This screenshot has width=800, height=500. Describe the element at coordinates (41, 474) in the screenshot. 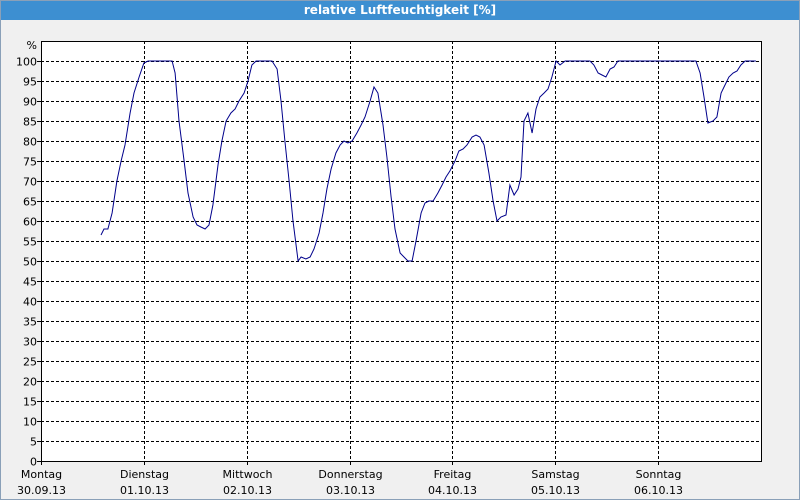

I see `x-tick-label: Montag` at that location.